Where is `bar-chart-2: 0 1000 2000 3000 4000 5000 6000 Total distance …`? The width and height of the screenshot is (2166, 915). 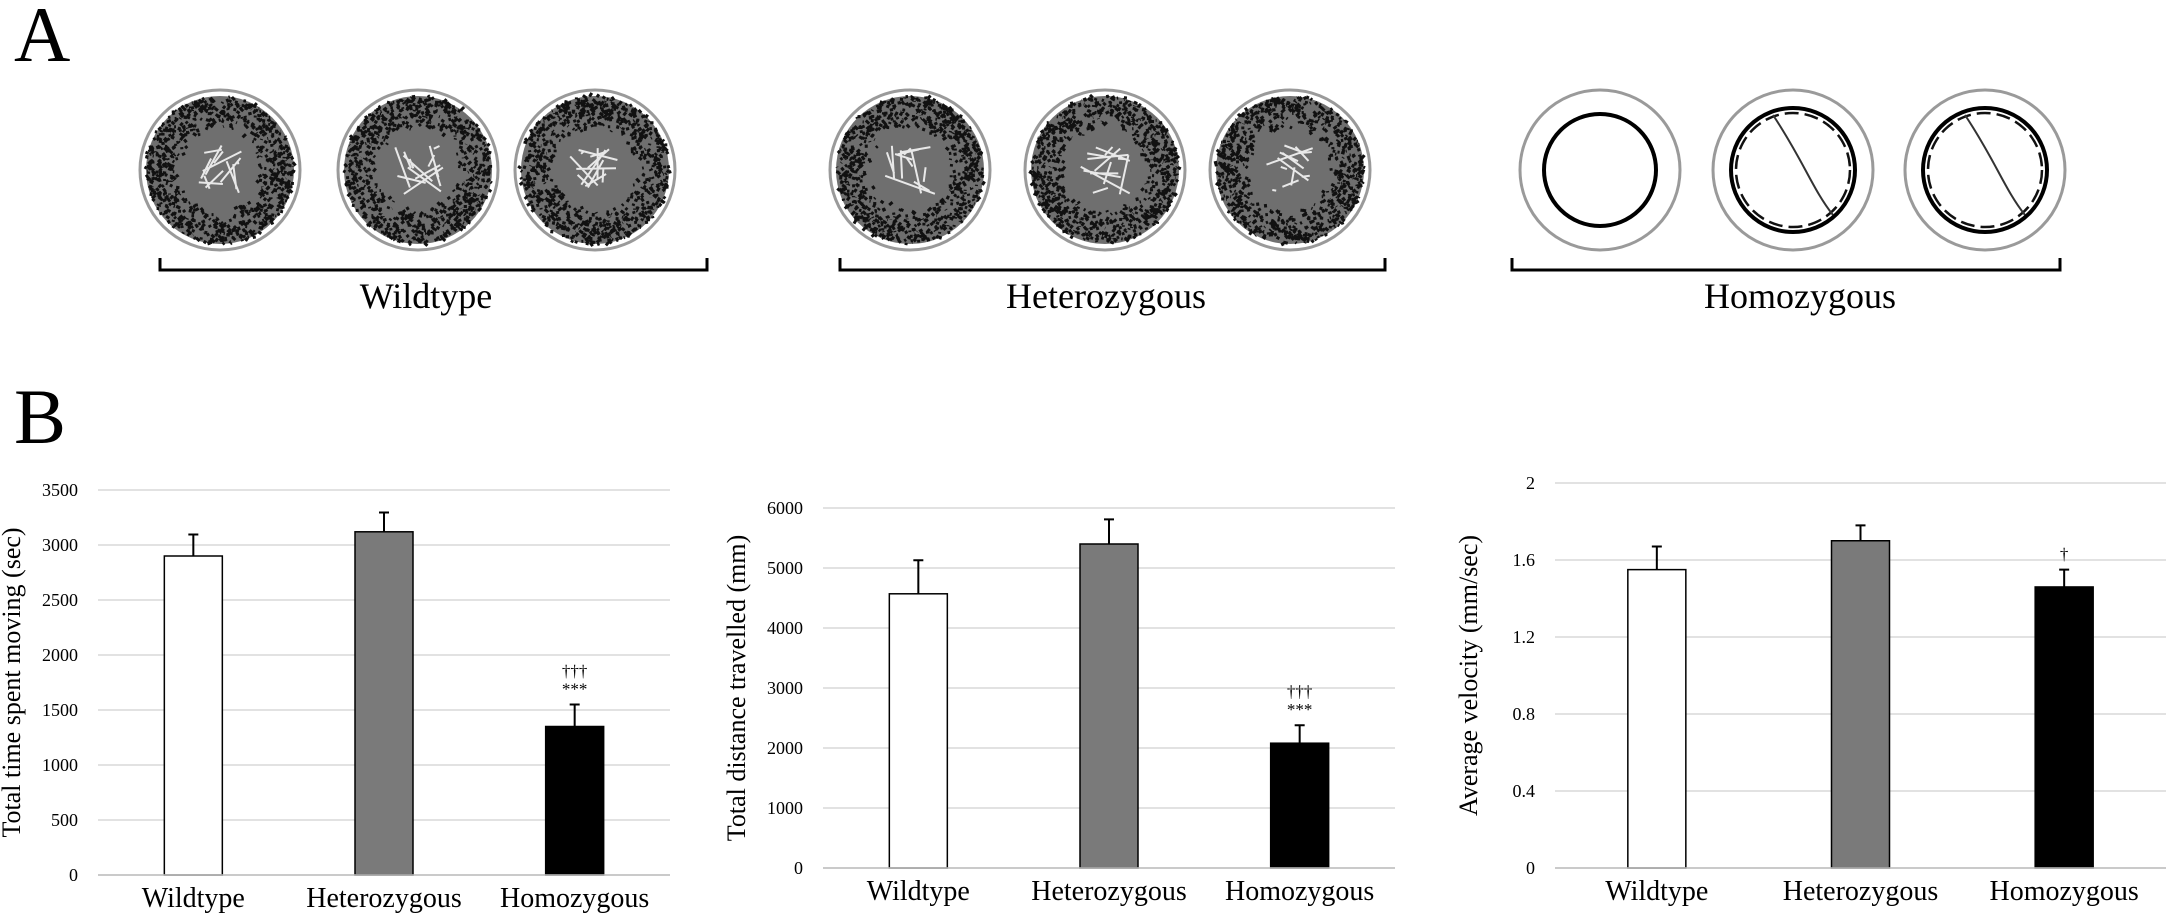
bar-chart-2: 0 1000 2000 3000 4000 5000 6000 Total distance … is located at coordinates (1058, 702).